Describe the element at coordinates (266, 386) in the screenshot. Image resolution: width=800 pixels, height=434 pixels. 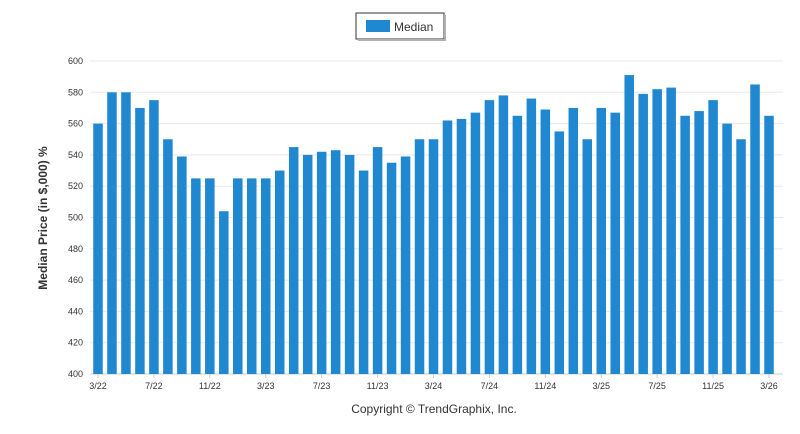
I see `x-tick-label: 3/23` at that location.